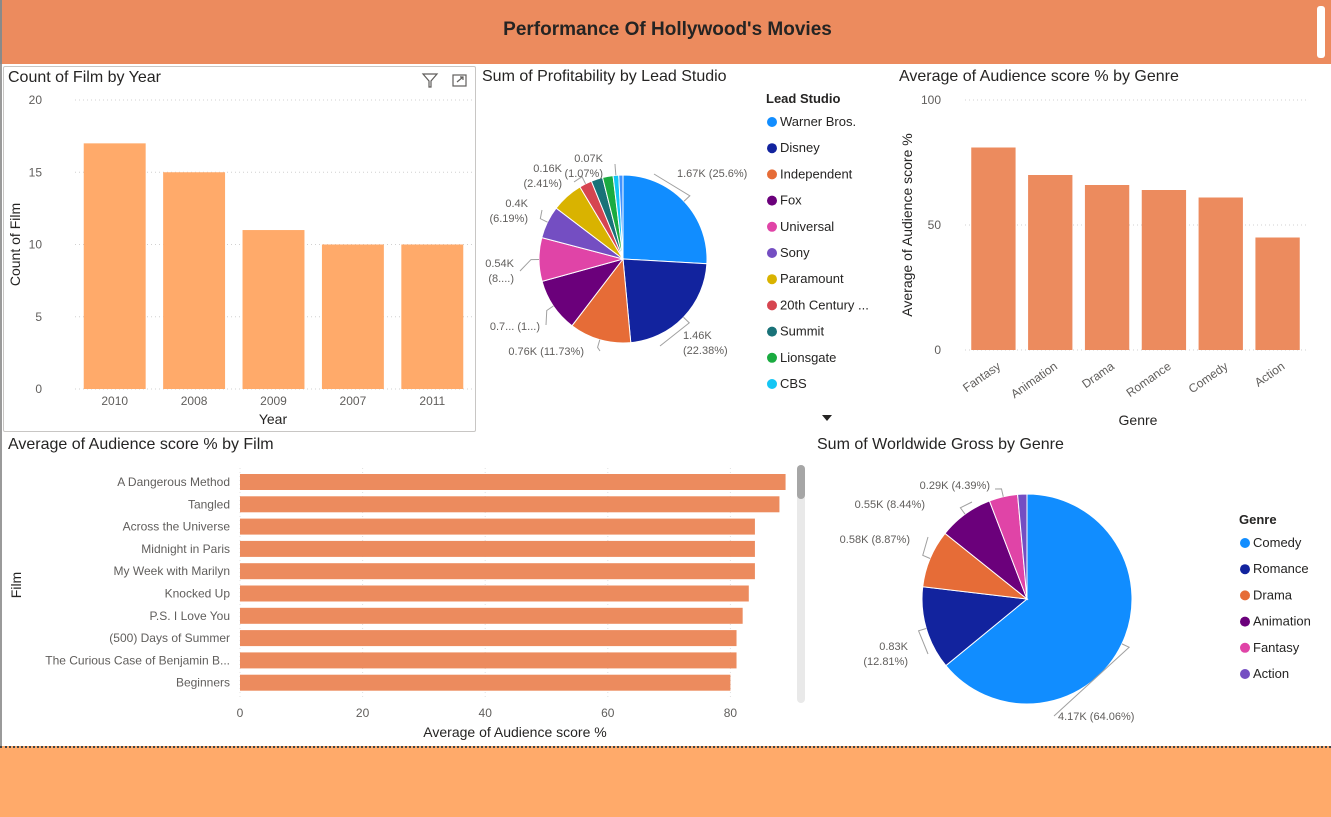 Image resolution: width=1331 pixels, height=817 pixels. What do you see at coordinates (432, 401) in the screenshot?
I see `x-tick-label: 2011` at bounding box center [432, 401].